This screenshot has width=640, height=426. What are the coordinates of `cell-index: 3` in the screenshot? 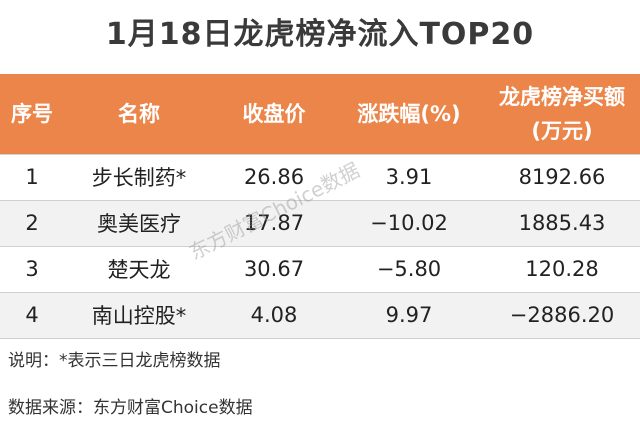 It's located at (32, 268).